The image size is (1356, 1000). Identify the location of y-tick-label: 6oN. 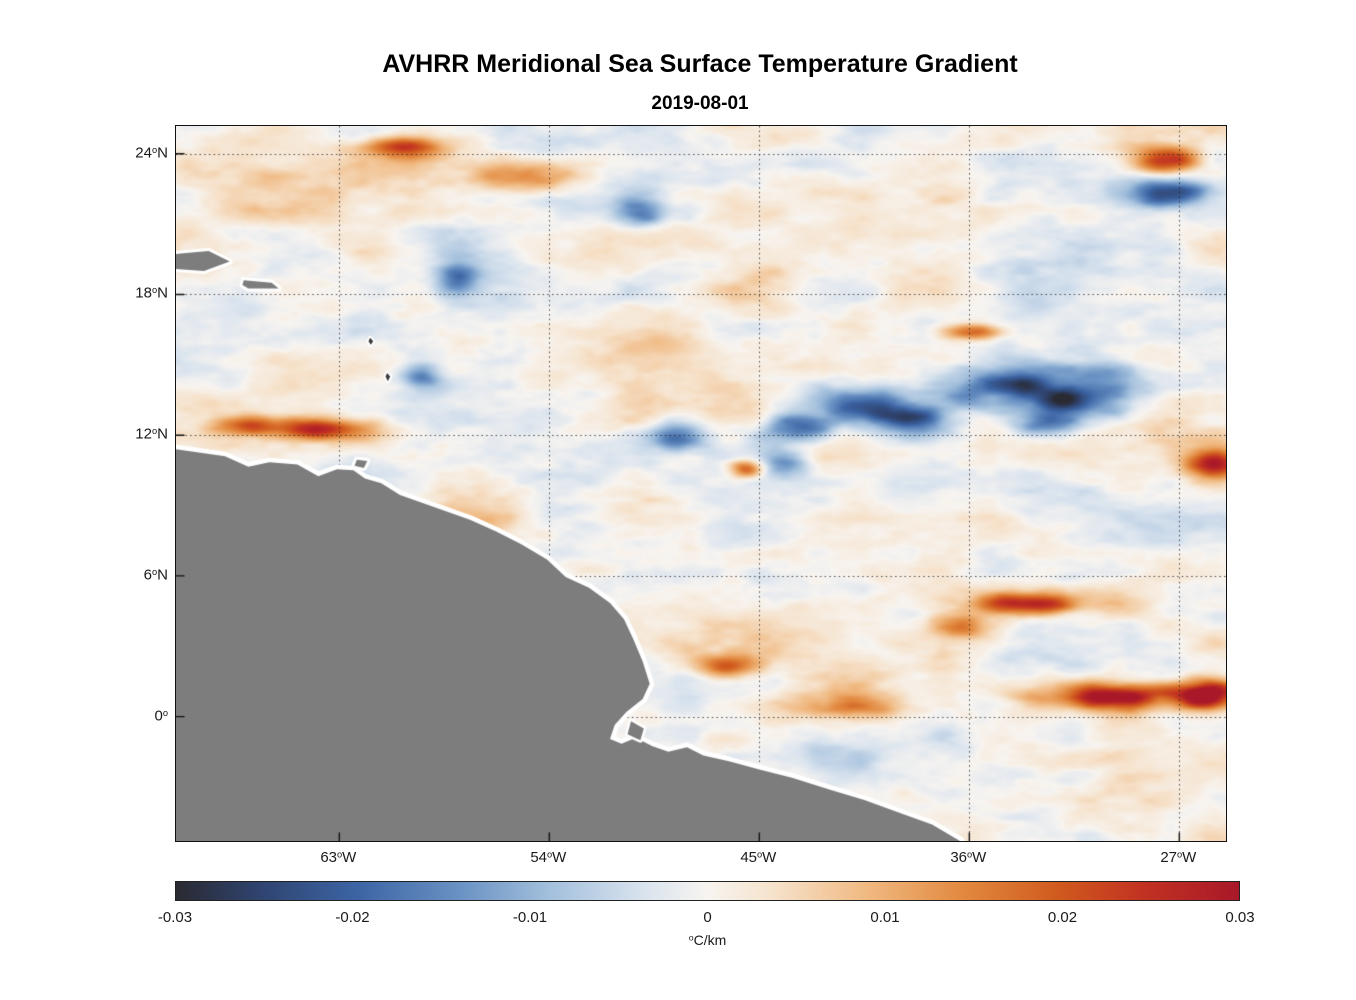
(155, 575).